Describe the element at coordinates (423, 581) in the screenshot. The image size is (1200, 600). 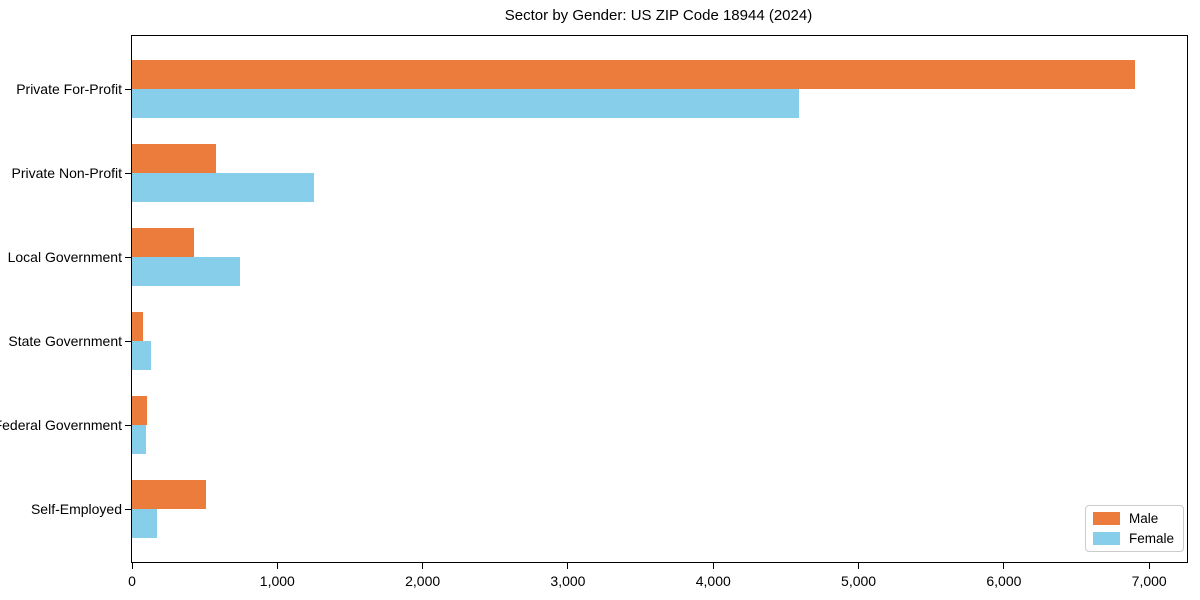
I see `x-axis-tick-label: 2,000` at that location.